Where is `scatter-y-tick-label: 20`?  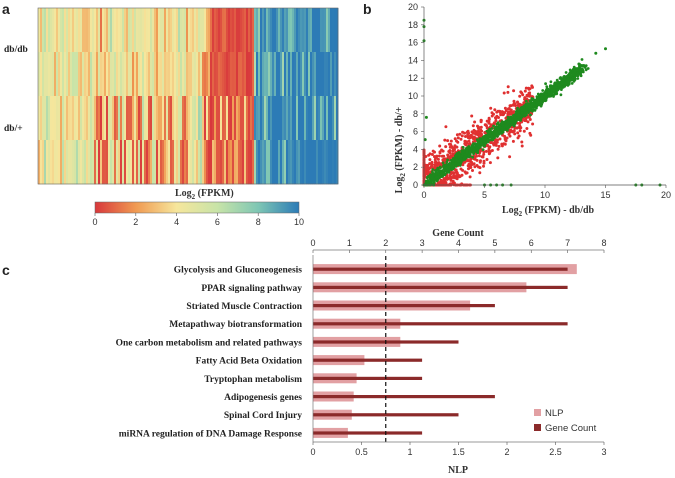
scatter-y-tick-label: 20 is located at coordinates (413, 7).